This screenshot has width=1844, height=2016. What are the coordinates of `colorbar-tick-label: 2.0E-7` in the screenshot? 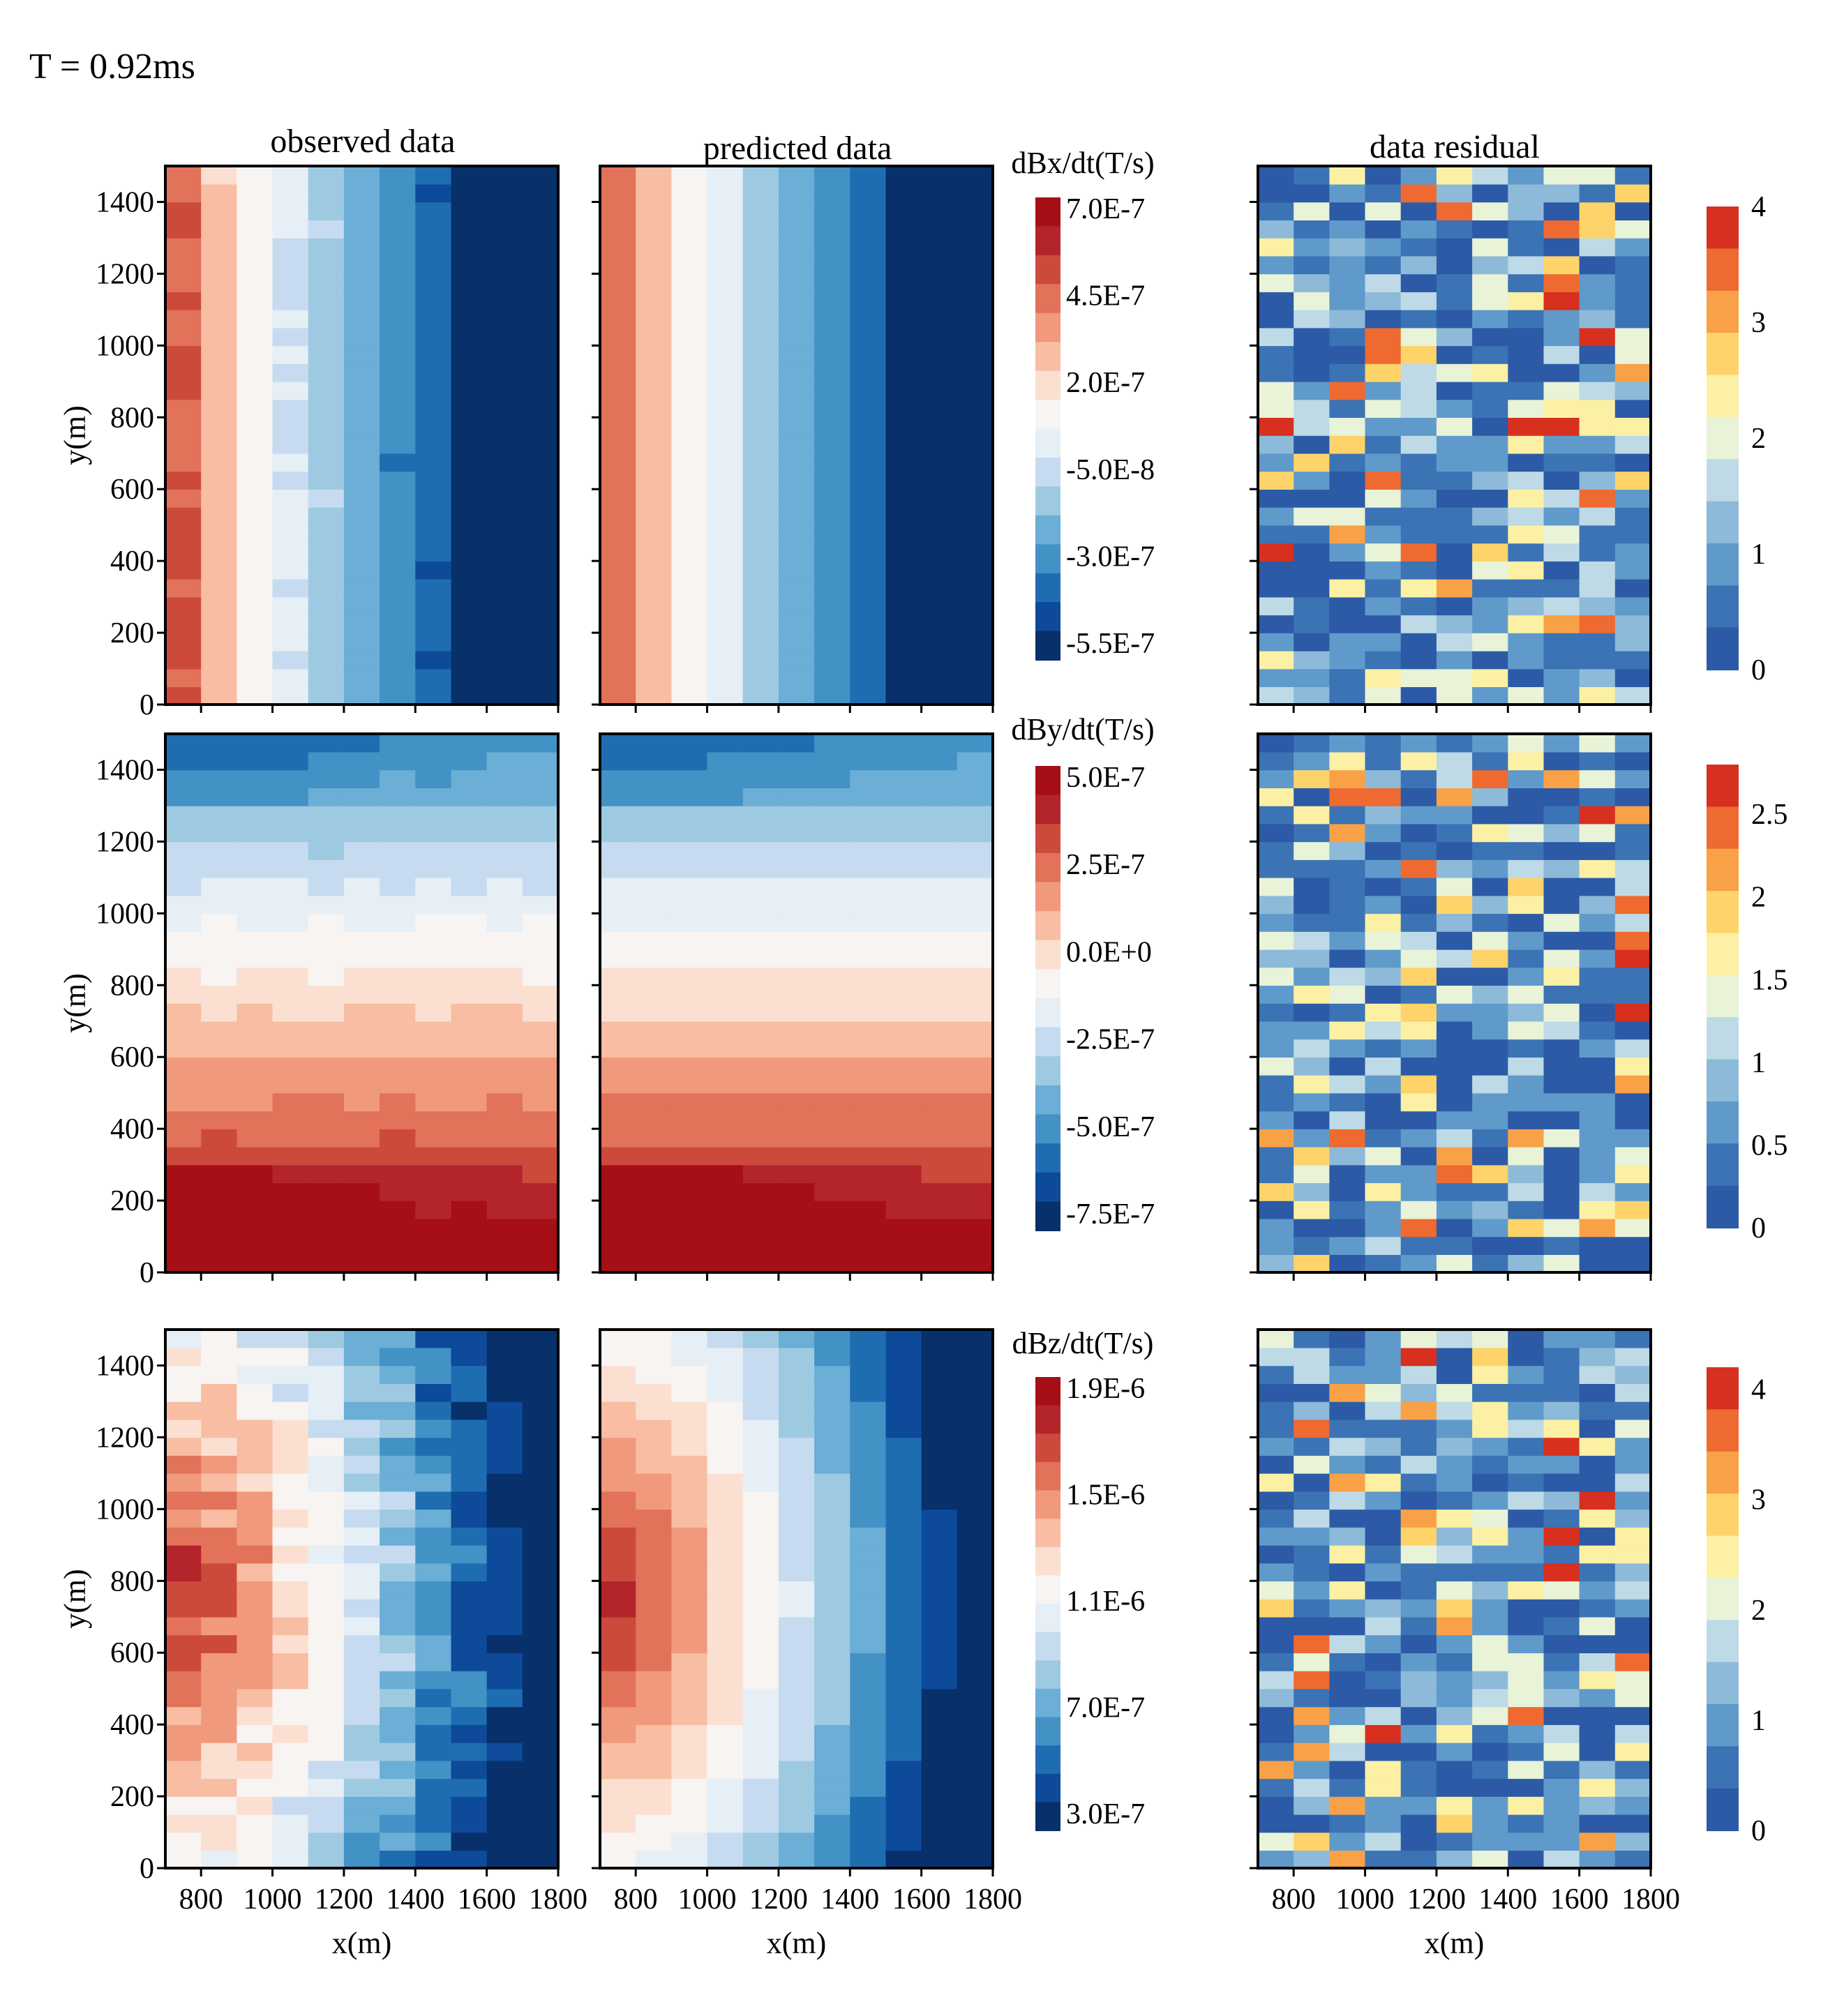 It's located at (1106, 383).